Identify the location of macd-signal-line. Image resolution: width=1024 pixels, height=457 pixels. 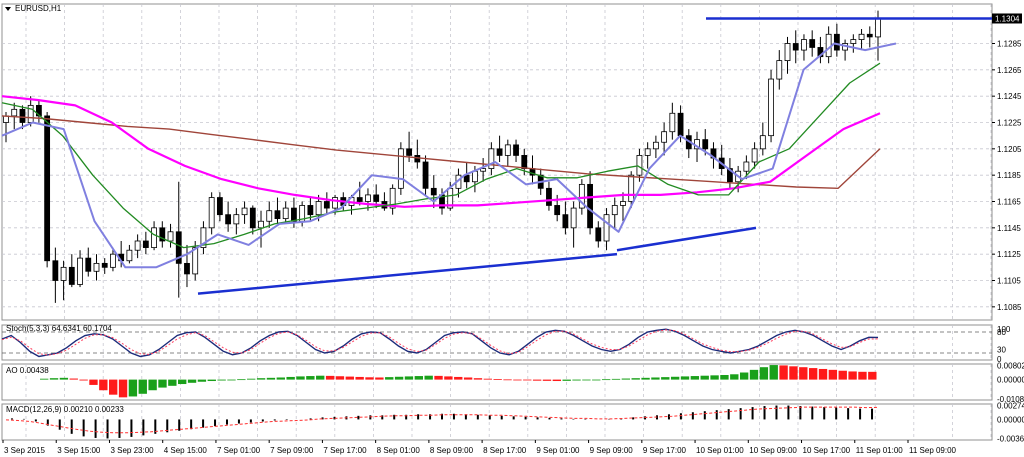
(442, 420).